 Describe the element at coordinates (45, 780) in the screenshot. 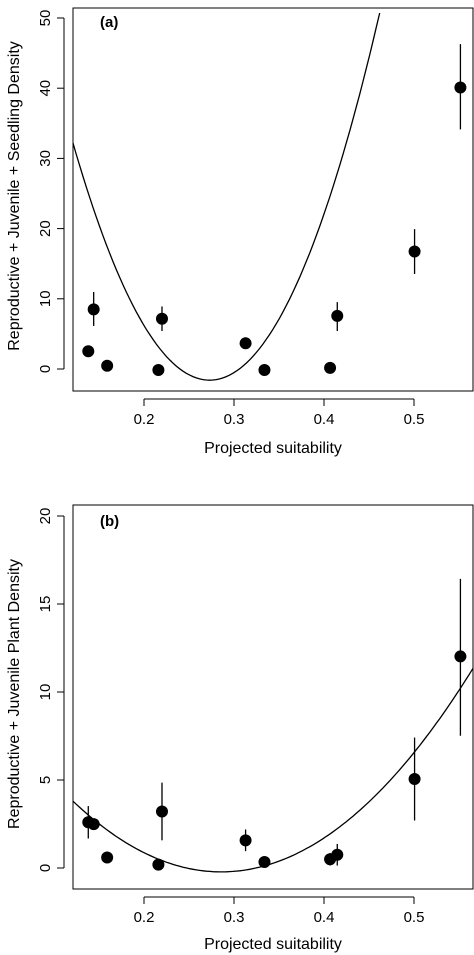

I see `y-tick-label: 5` at that location.